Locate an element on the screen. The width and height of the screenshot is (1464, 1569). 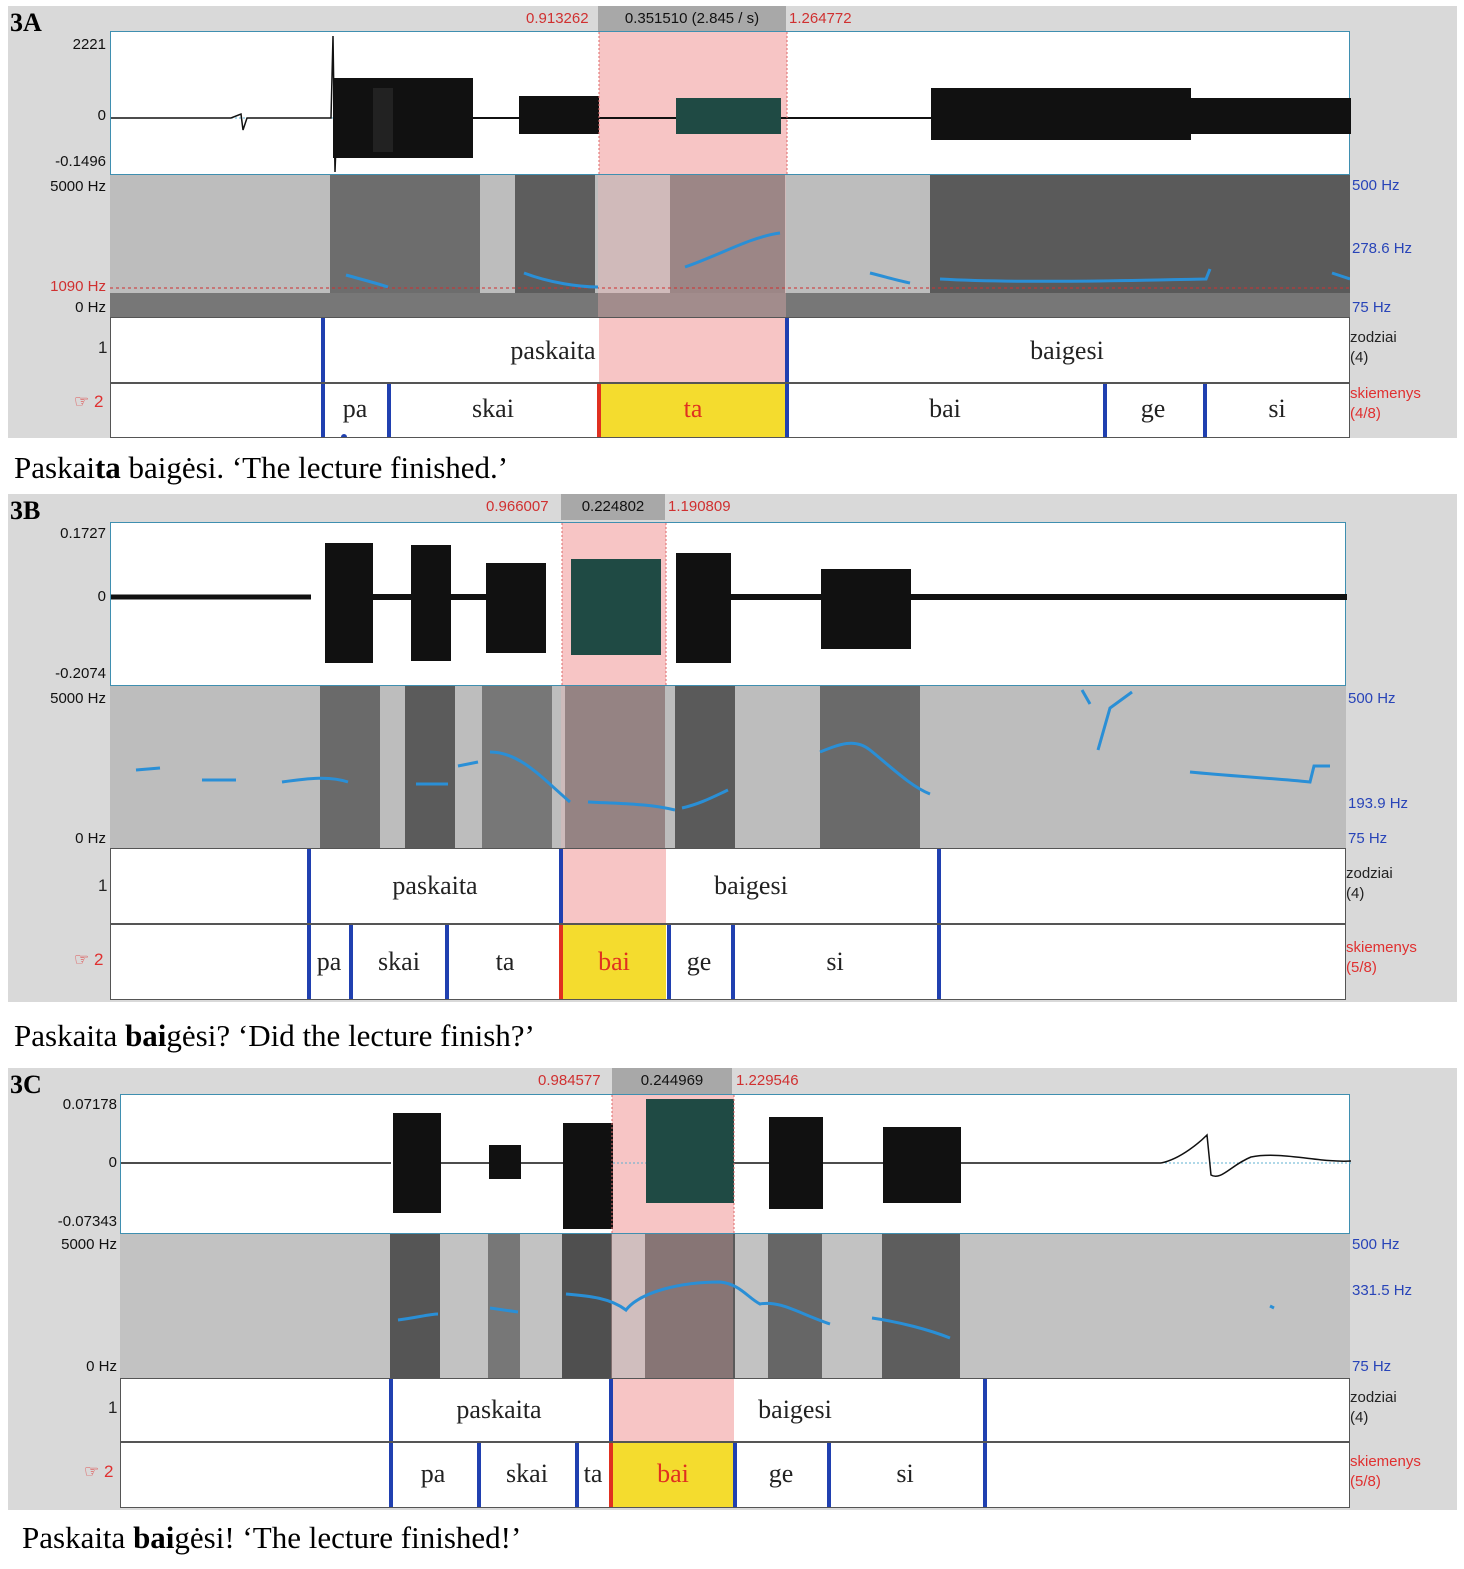
tier1-number: 1 is located at coordinates (103, 347).